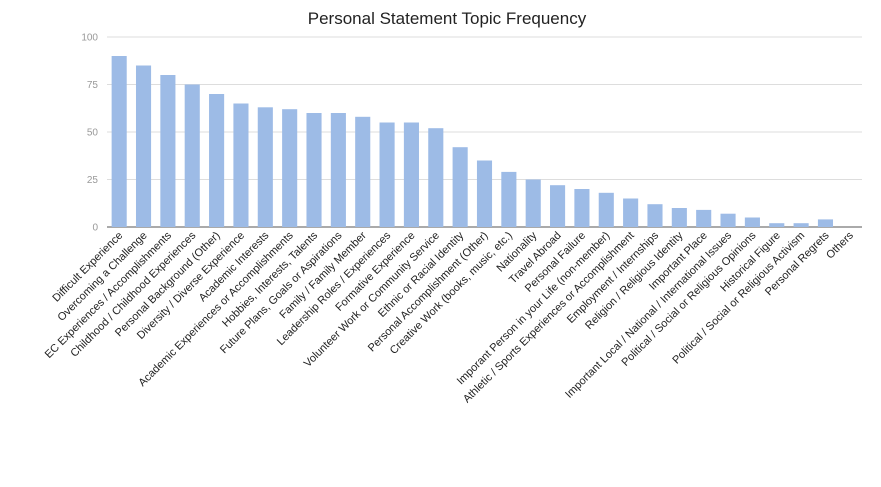 This screenshot has height=487, width=881. I want to click on y-tick-label: 100, so click(89, 38).